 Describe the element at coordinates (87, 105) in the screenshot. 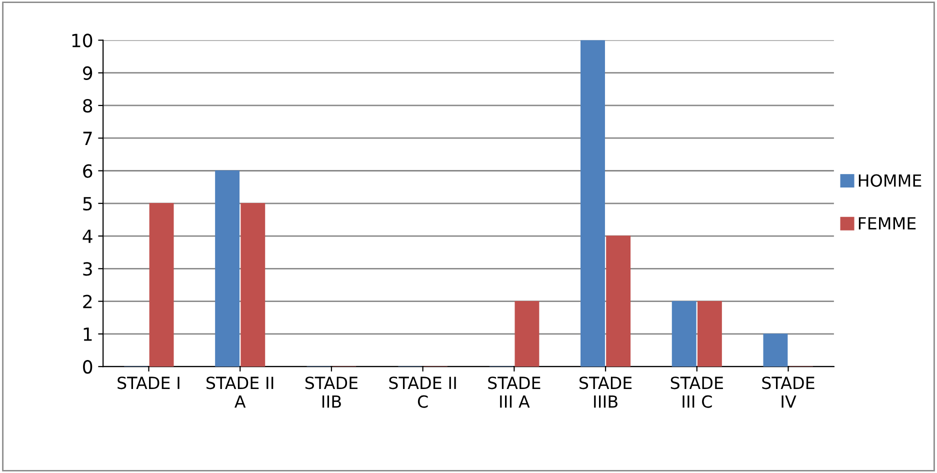

I see `y-tick-label: 8` at that location.